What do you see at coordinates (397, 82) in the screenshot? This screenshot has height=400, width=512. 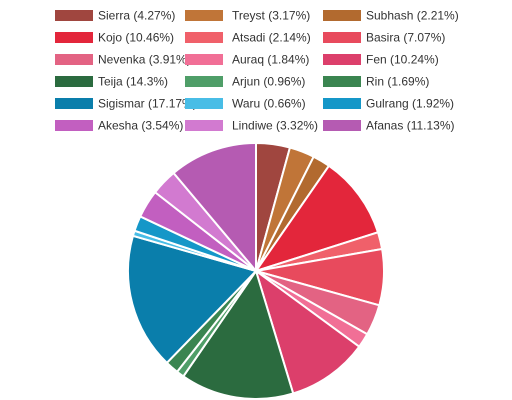 I see `legend-label: Rin (1.69%)` at bounding box center [397, 82].